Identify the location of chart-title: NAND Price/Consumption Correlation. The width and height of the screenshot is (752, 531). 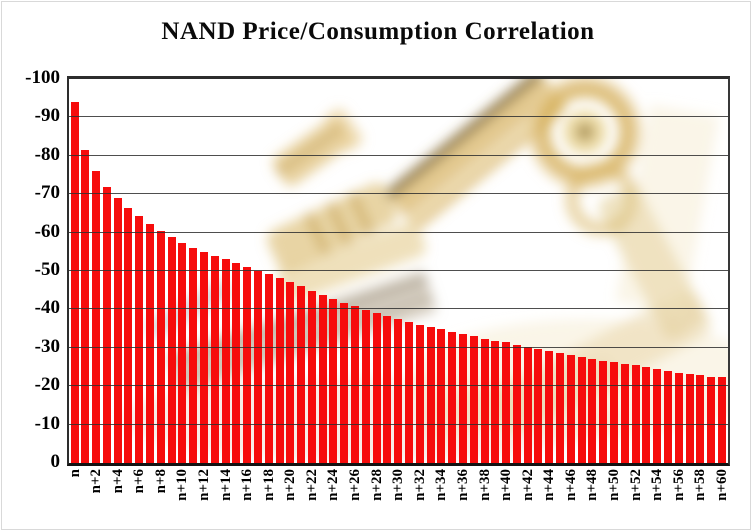
(378, 31).